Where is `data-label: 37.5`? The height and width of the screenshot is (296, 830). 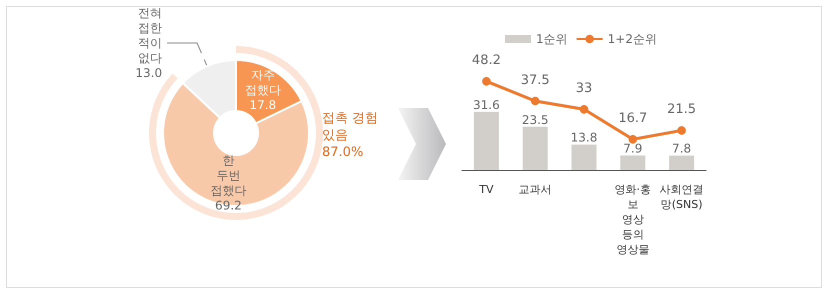
data-label: 37.5 is located at coordinates (535, 80).